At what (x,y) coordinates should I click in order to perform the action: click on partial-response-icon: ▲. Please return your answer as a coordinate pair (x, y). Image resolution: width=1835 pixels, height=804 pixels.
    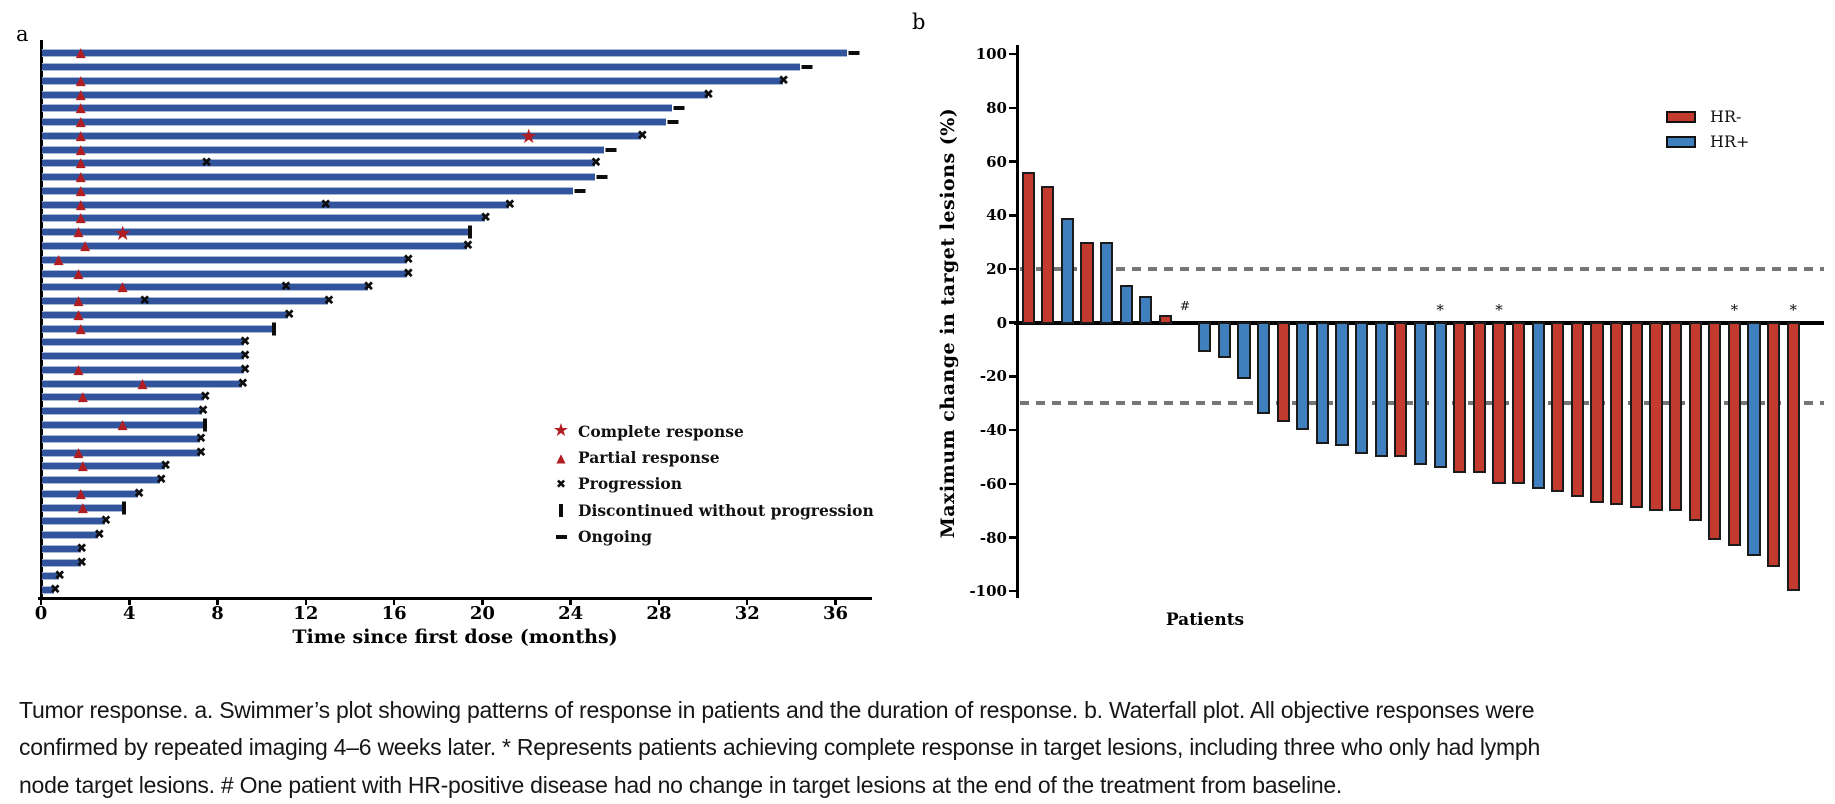
    Looking at the image, I should click on (561, 457).